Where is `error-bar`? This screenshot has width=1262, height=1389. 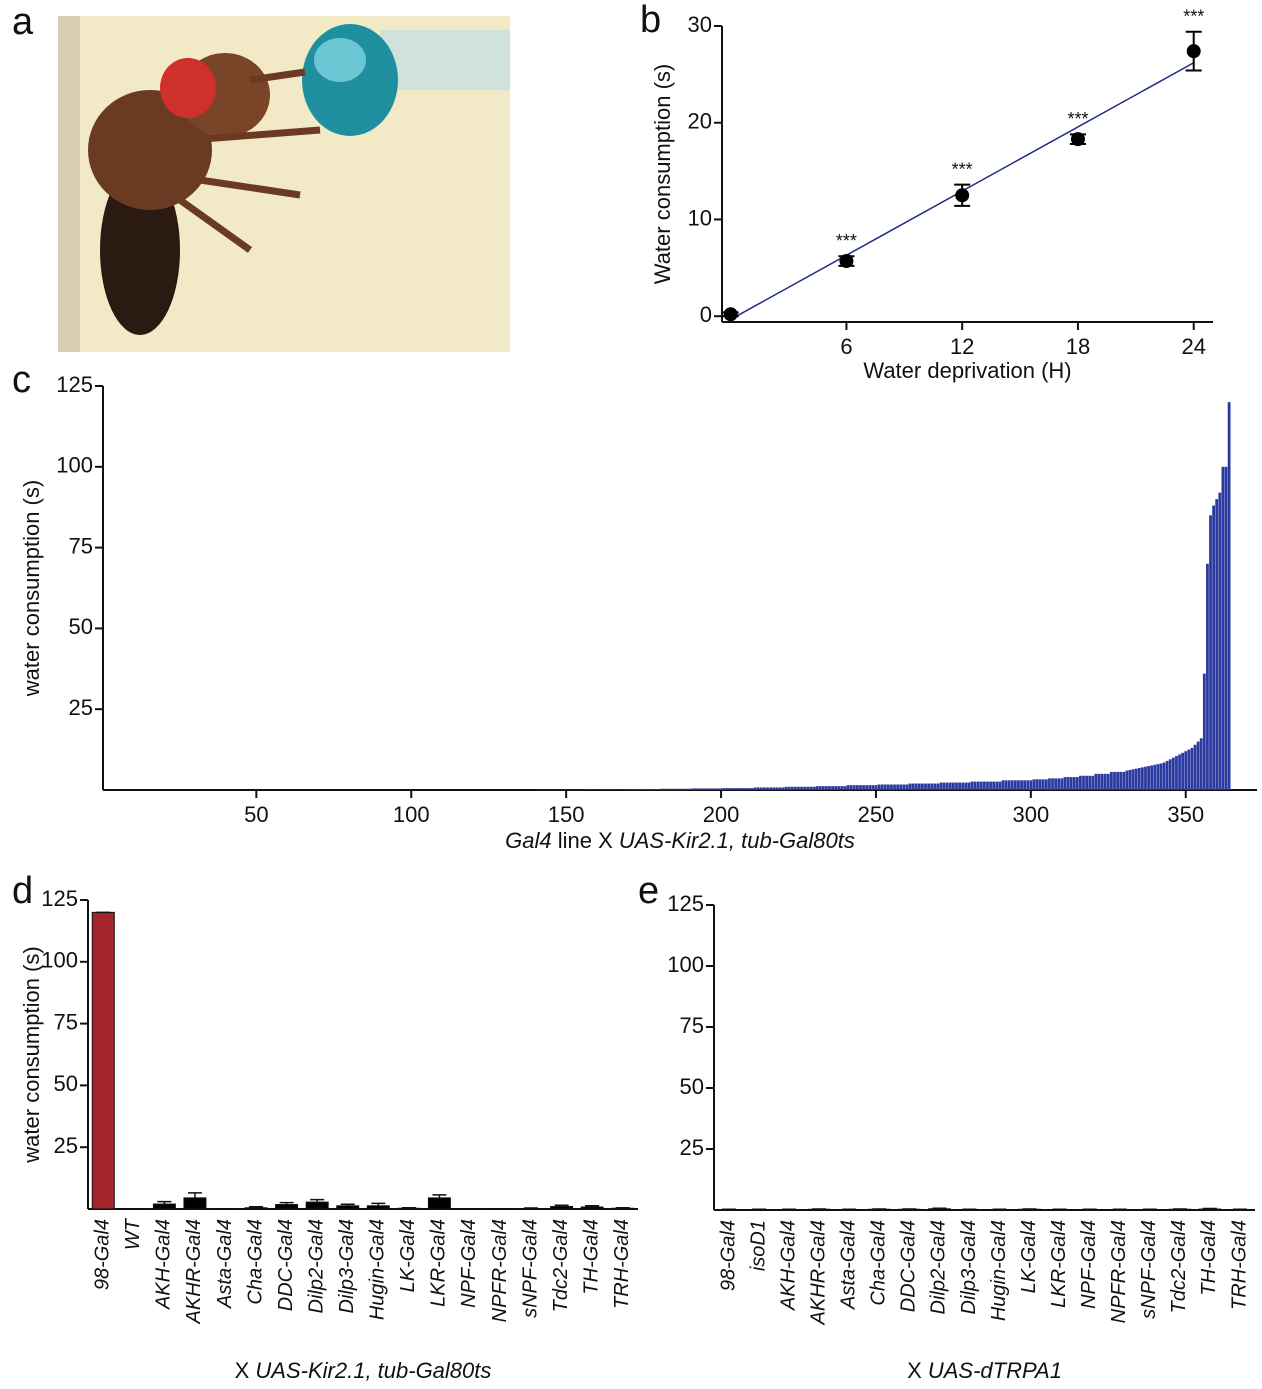 error-bar is located at coordinates (347, 1204).